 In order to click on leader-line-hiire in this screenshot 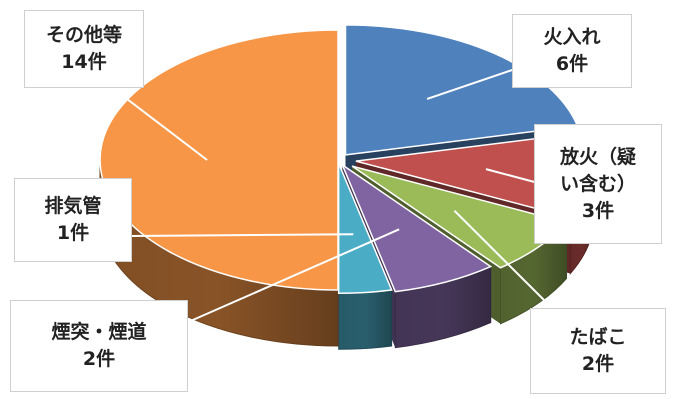, I will do `click(472, 83)`.